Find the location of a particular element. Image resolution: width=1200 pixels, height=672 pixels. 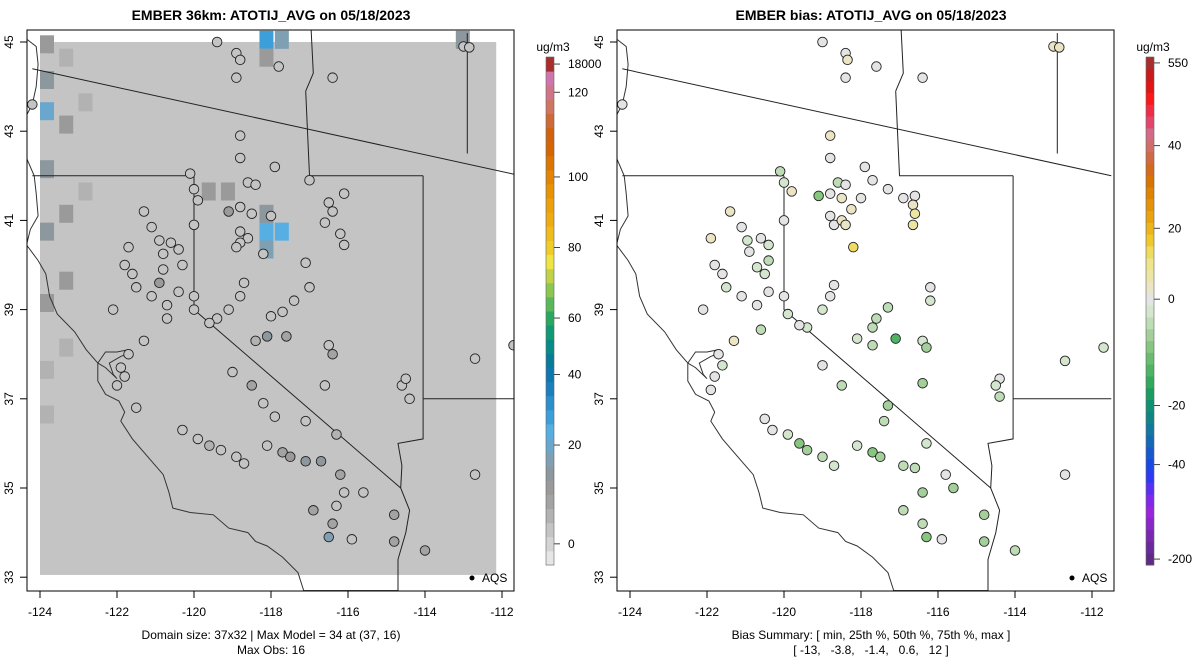

x-tick-label: -112 is located at coordinates (501, 612).